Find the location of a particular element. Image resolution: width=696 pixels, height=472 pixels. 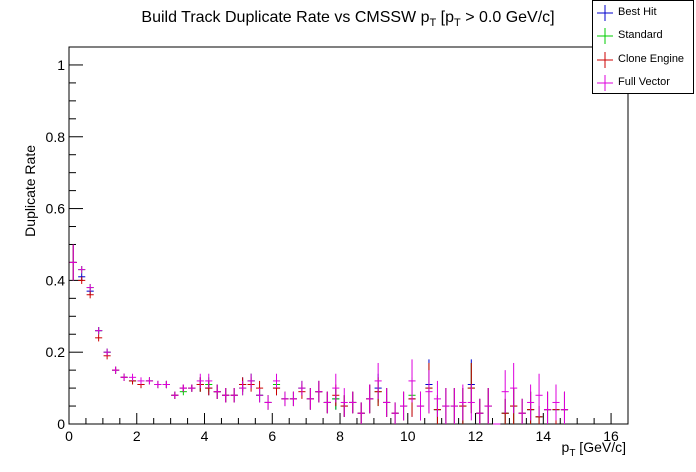

legend-label-standard: Standard is located at coordinates (640, 35).